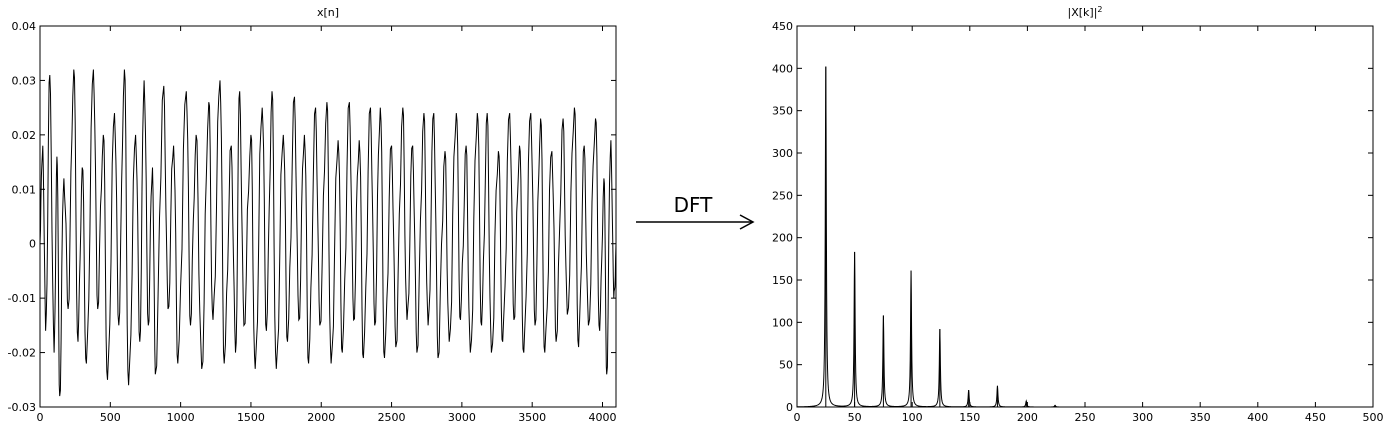  Describe the element at coordinates (321, 417) in the screenshot. I see `signal-xtick-label: 2000` at that location.